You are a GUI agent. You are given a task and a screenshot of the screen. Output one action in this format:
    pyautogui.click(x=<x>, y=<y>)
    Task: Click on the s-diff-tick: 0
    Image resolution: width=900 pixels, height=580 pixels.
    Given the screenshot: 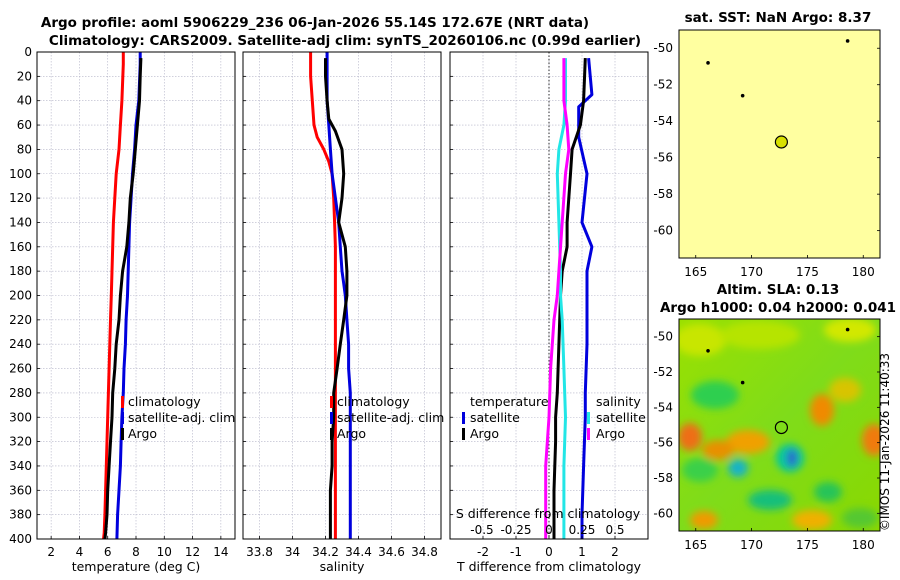 What is the action you would take?
    pyautogui.click(x=549, y=530)
    